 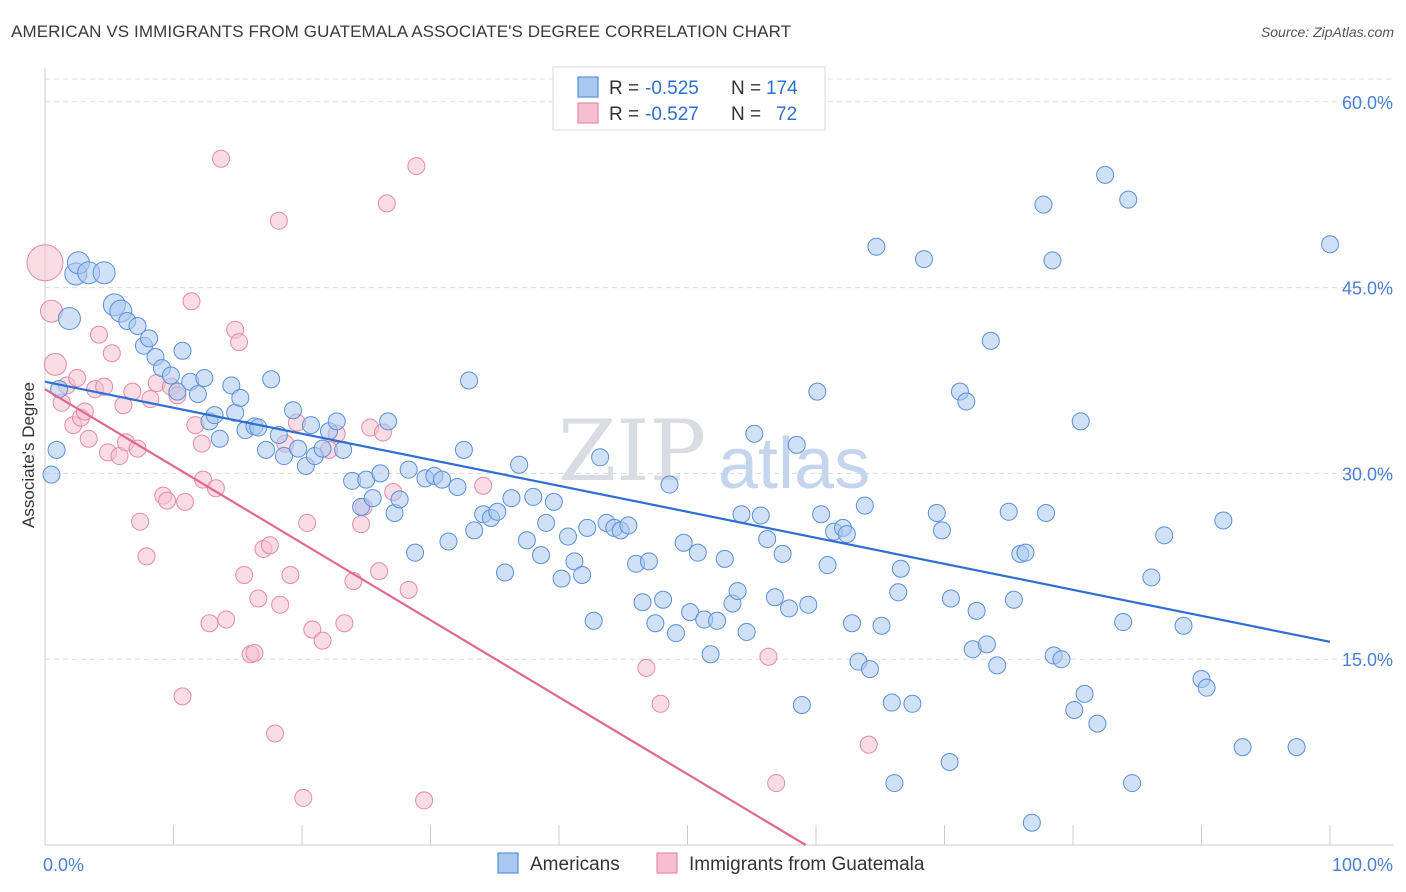 I want to click on y-tick-label: 45.0%, so click(x=1367, y=289).